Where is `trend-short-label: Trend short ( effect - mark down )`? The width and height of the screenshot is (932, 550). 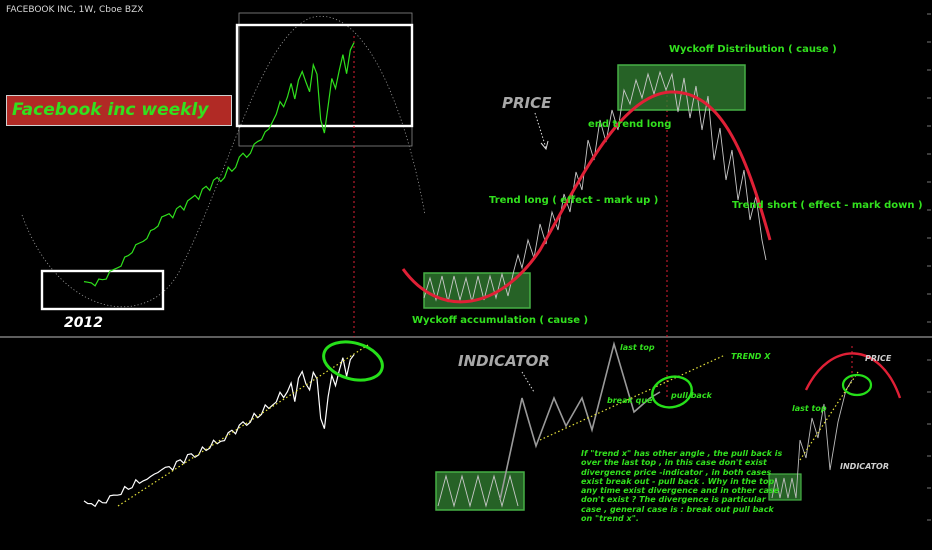 trend-short-label: Trend short ( effect - mark down ) is located at coordinates (827, 205).